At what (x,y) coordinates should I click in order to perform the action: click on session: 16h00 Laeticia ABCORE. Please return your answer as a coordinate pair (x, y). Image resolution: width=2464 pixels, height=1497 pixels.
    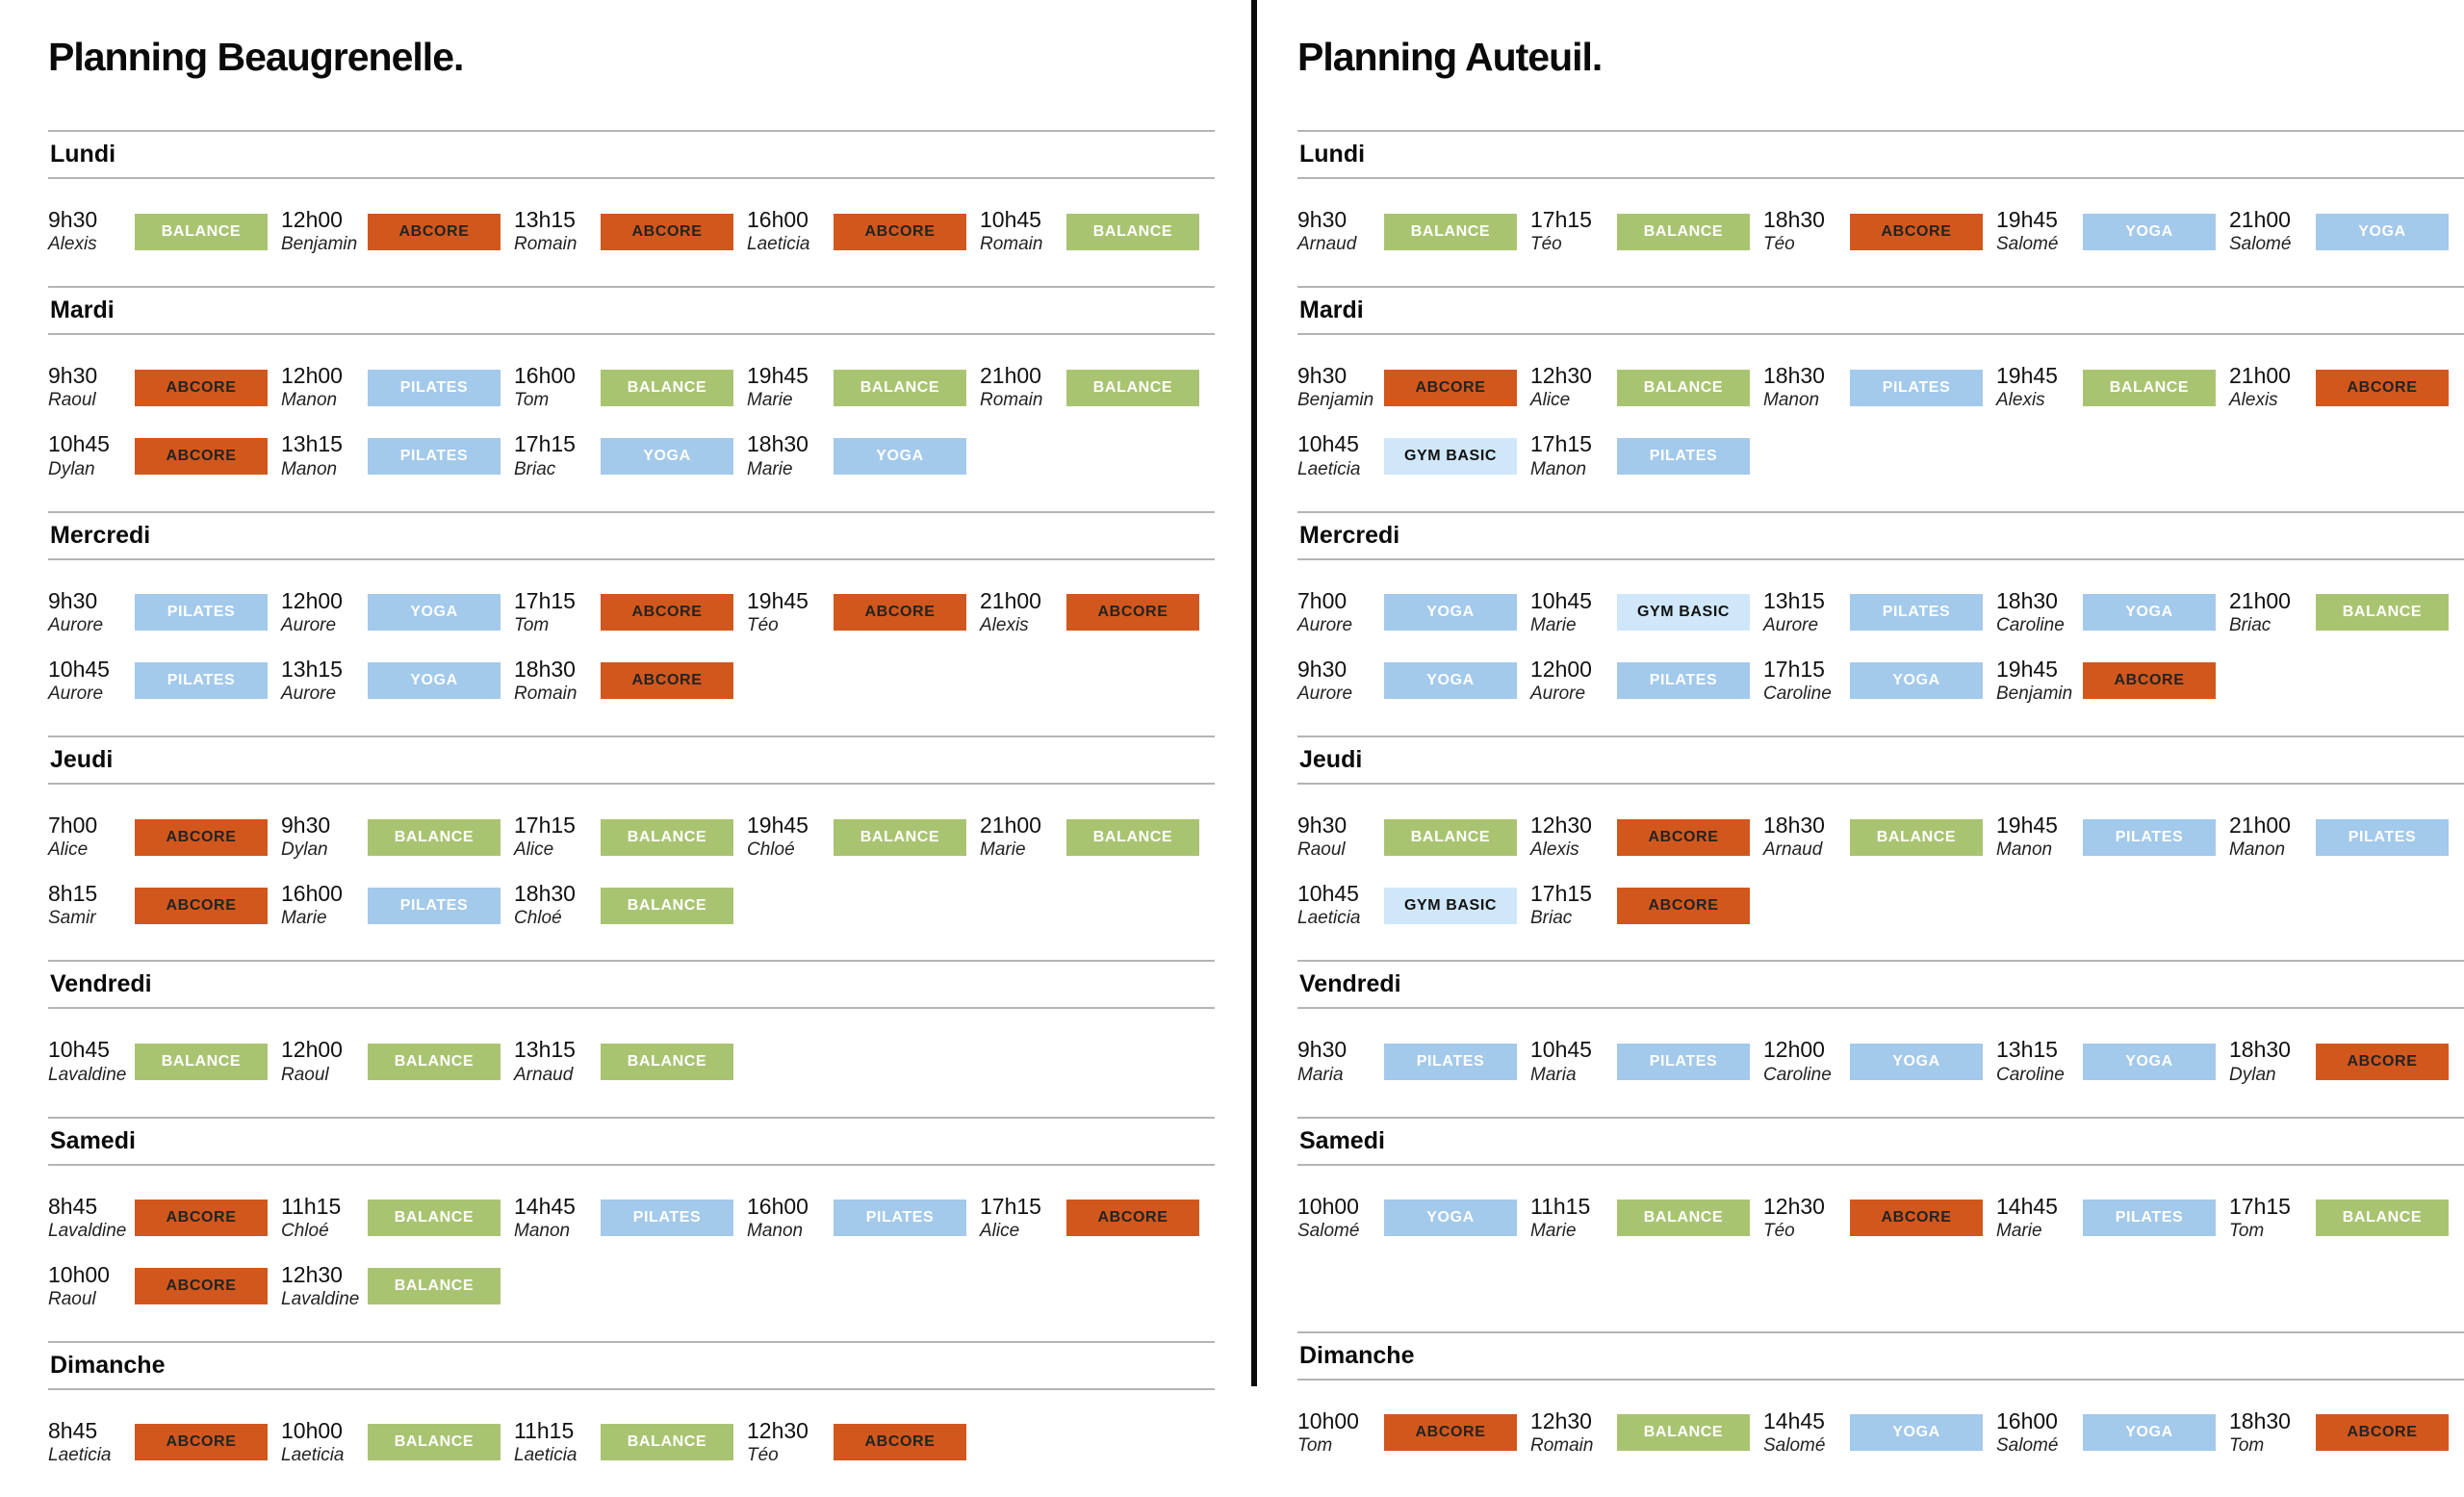
    Looking at the image, I should click on (863, 231).